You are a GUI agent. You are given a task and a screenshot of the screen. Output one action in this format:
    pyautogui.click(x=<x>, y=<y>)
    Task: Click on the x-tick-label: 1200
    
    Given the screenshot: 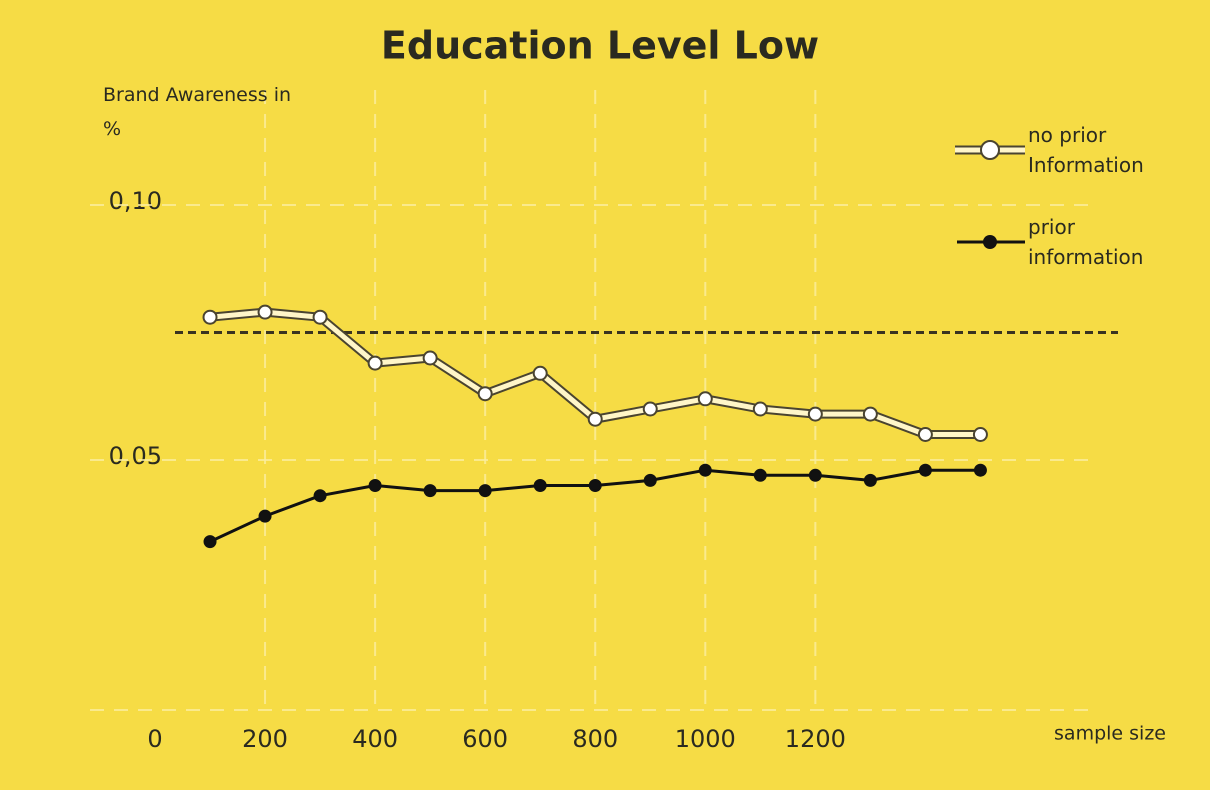 What is the action you would take?
    pyautogui.click(x=815, y=739)
    